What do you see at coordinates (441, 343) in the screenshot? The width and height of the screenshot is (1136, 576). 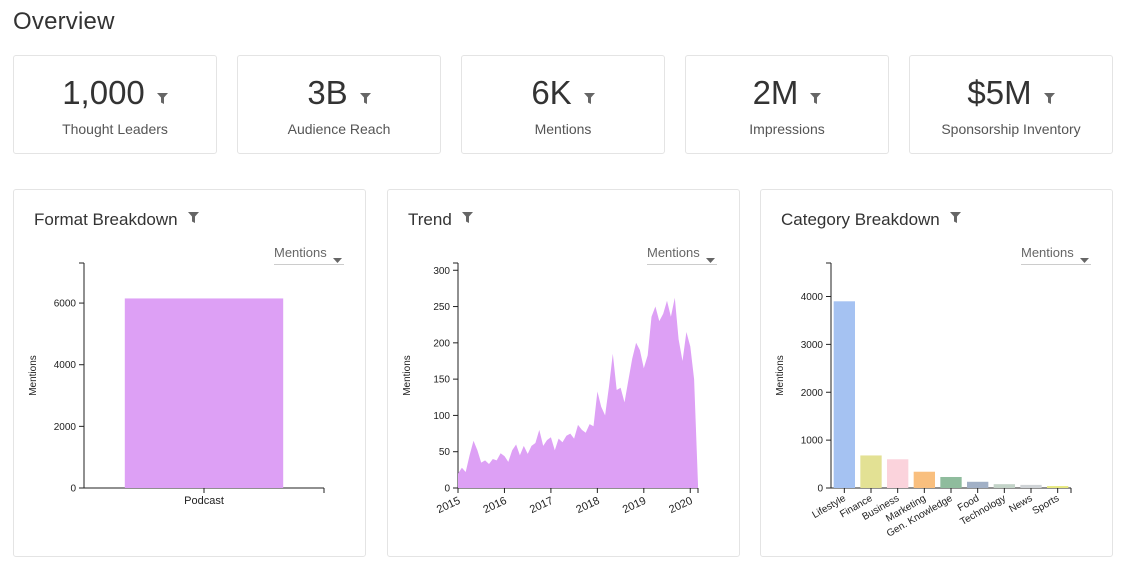 I see `y-tick-label: 200` at bounding box center [441, 343].